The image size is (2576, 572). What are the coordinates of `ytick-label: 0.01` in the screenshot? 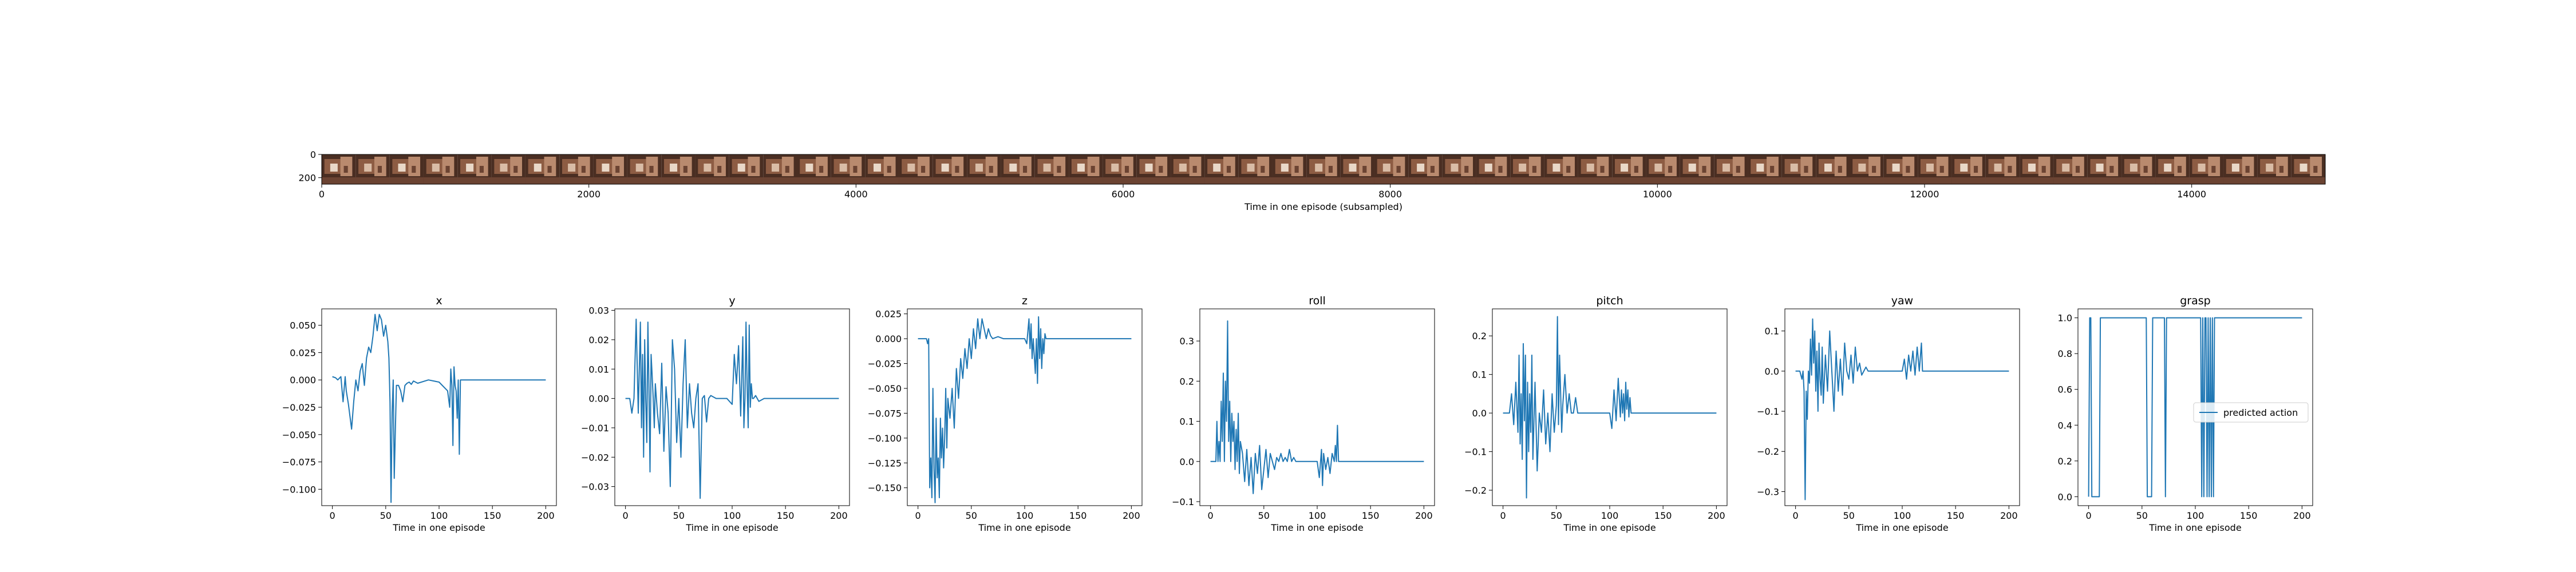 It's located at (598, 369).